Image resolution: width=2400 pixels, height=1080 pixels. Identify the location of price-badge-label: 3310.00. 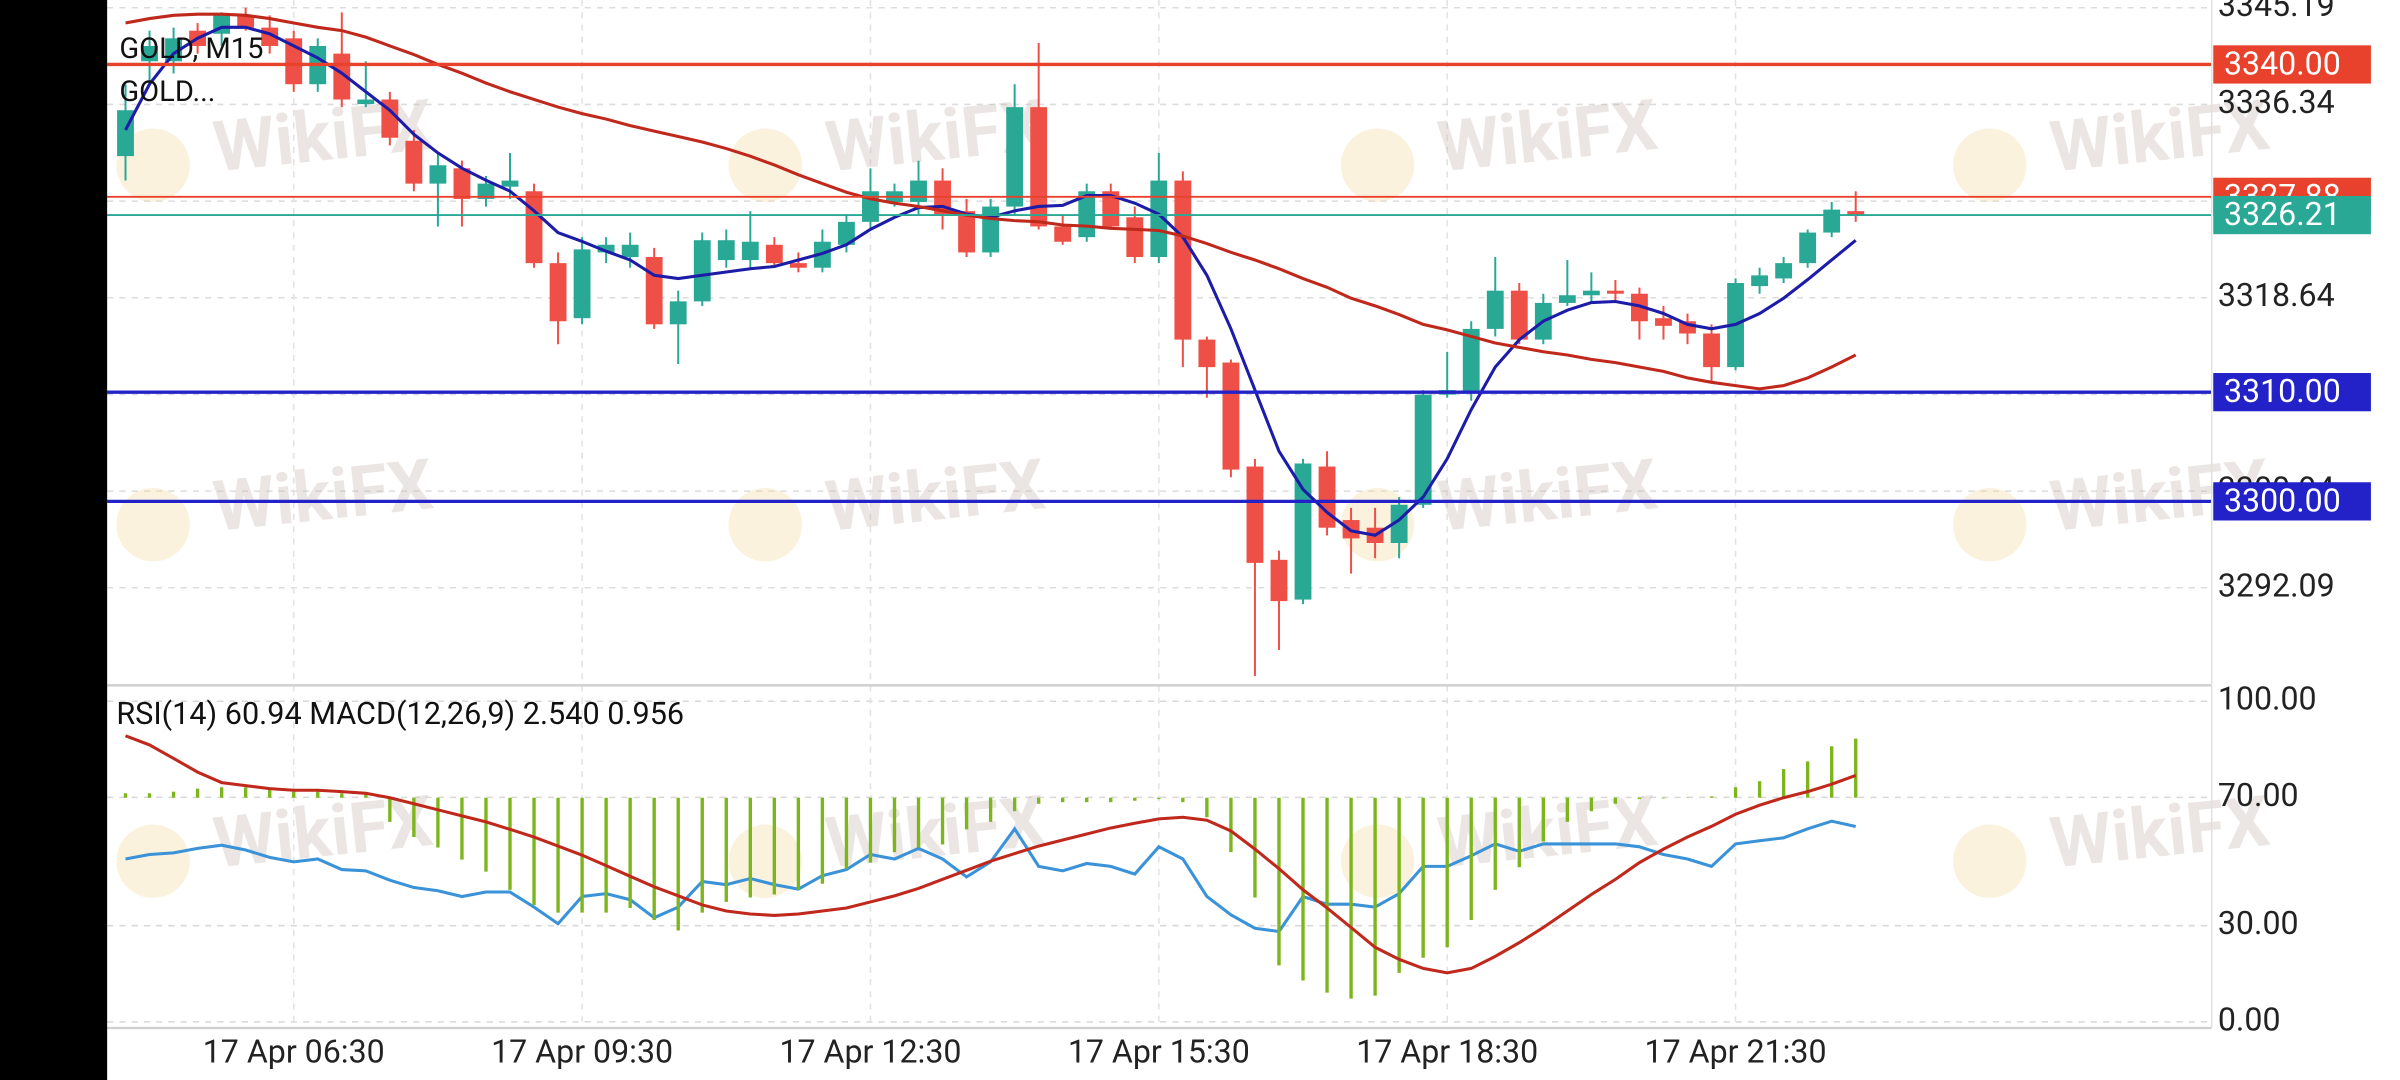
(2282, 391).